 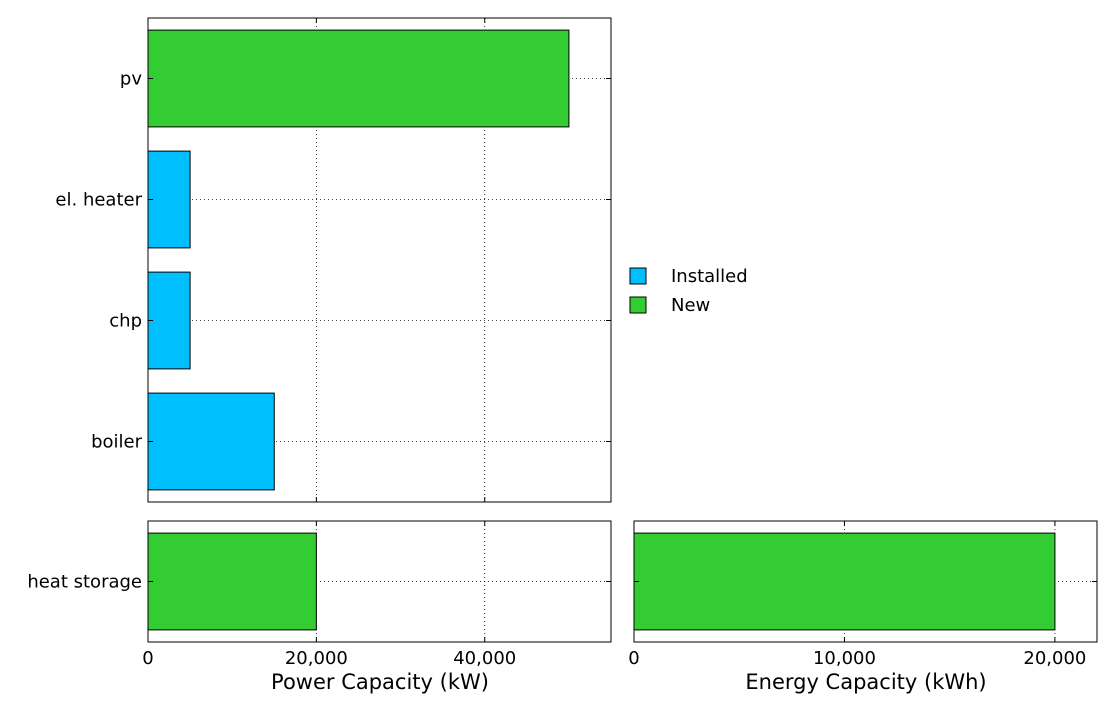 I want to click on legend-swatch-new, so click(x=638, y=305).